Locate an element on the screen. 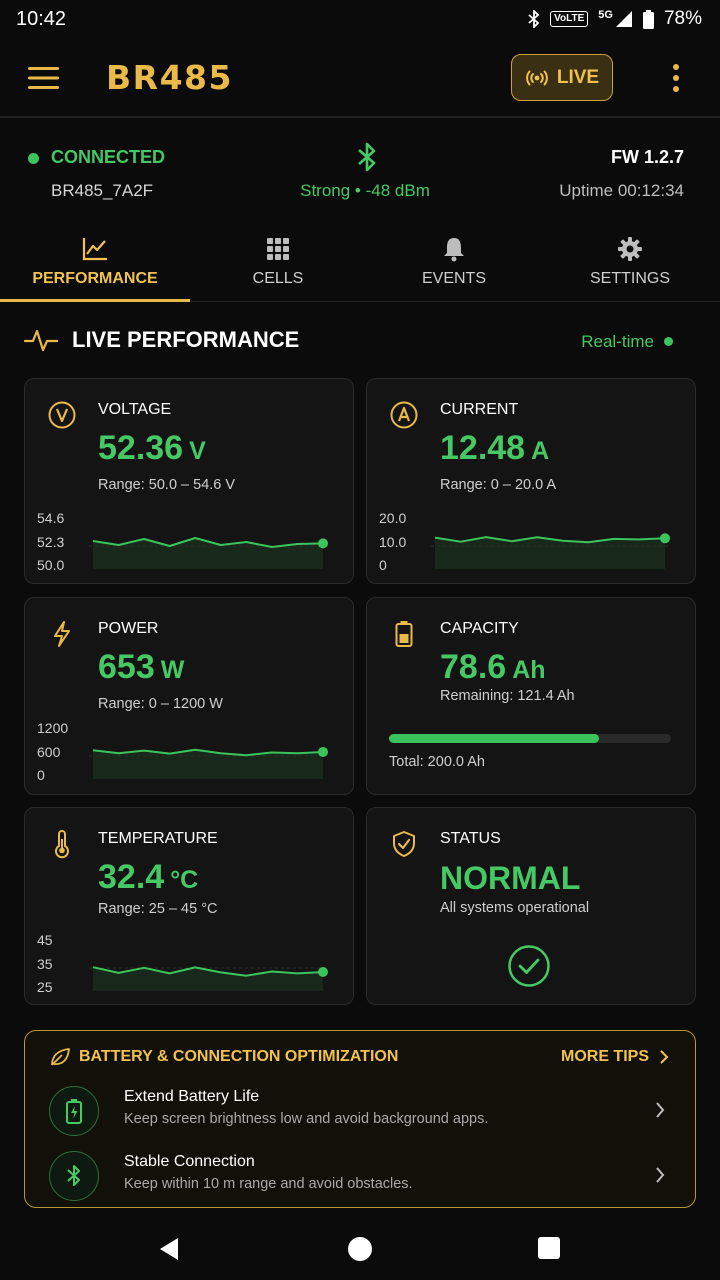  power-card: POWER 653 W Range: 0 – 1200 W 1200 600 0 is located at coordinates (189, 696).